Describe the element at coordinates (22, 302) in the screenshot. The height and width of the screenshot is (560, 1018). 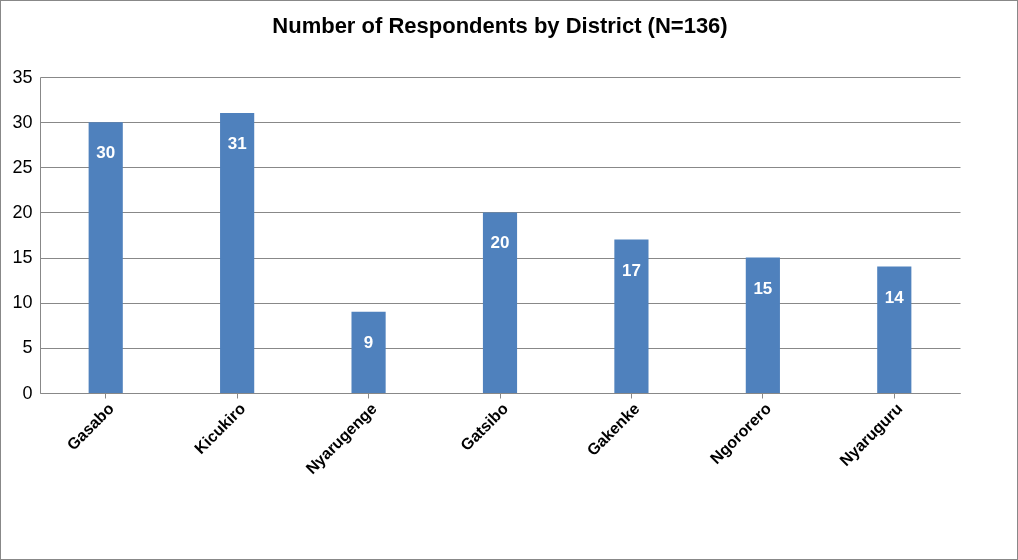
I see `y-tick-label: 10` at that location.